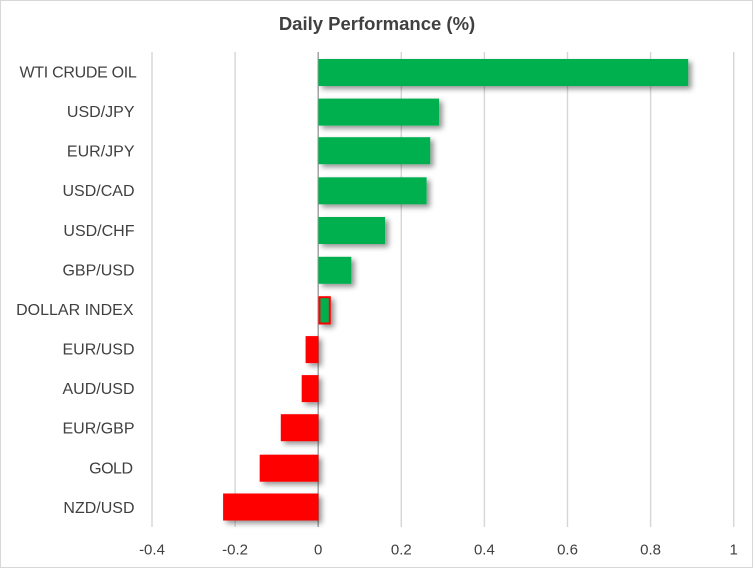  Describe the element at coordinates (98, 508) in the screenshot. I see `svg-text: NZD/USD` at that location.